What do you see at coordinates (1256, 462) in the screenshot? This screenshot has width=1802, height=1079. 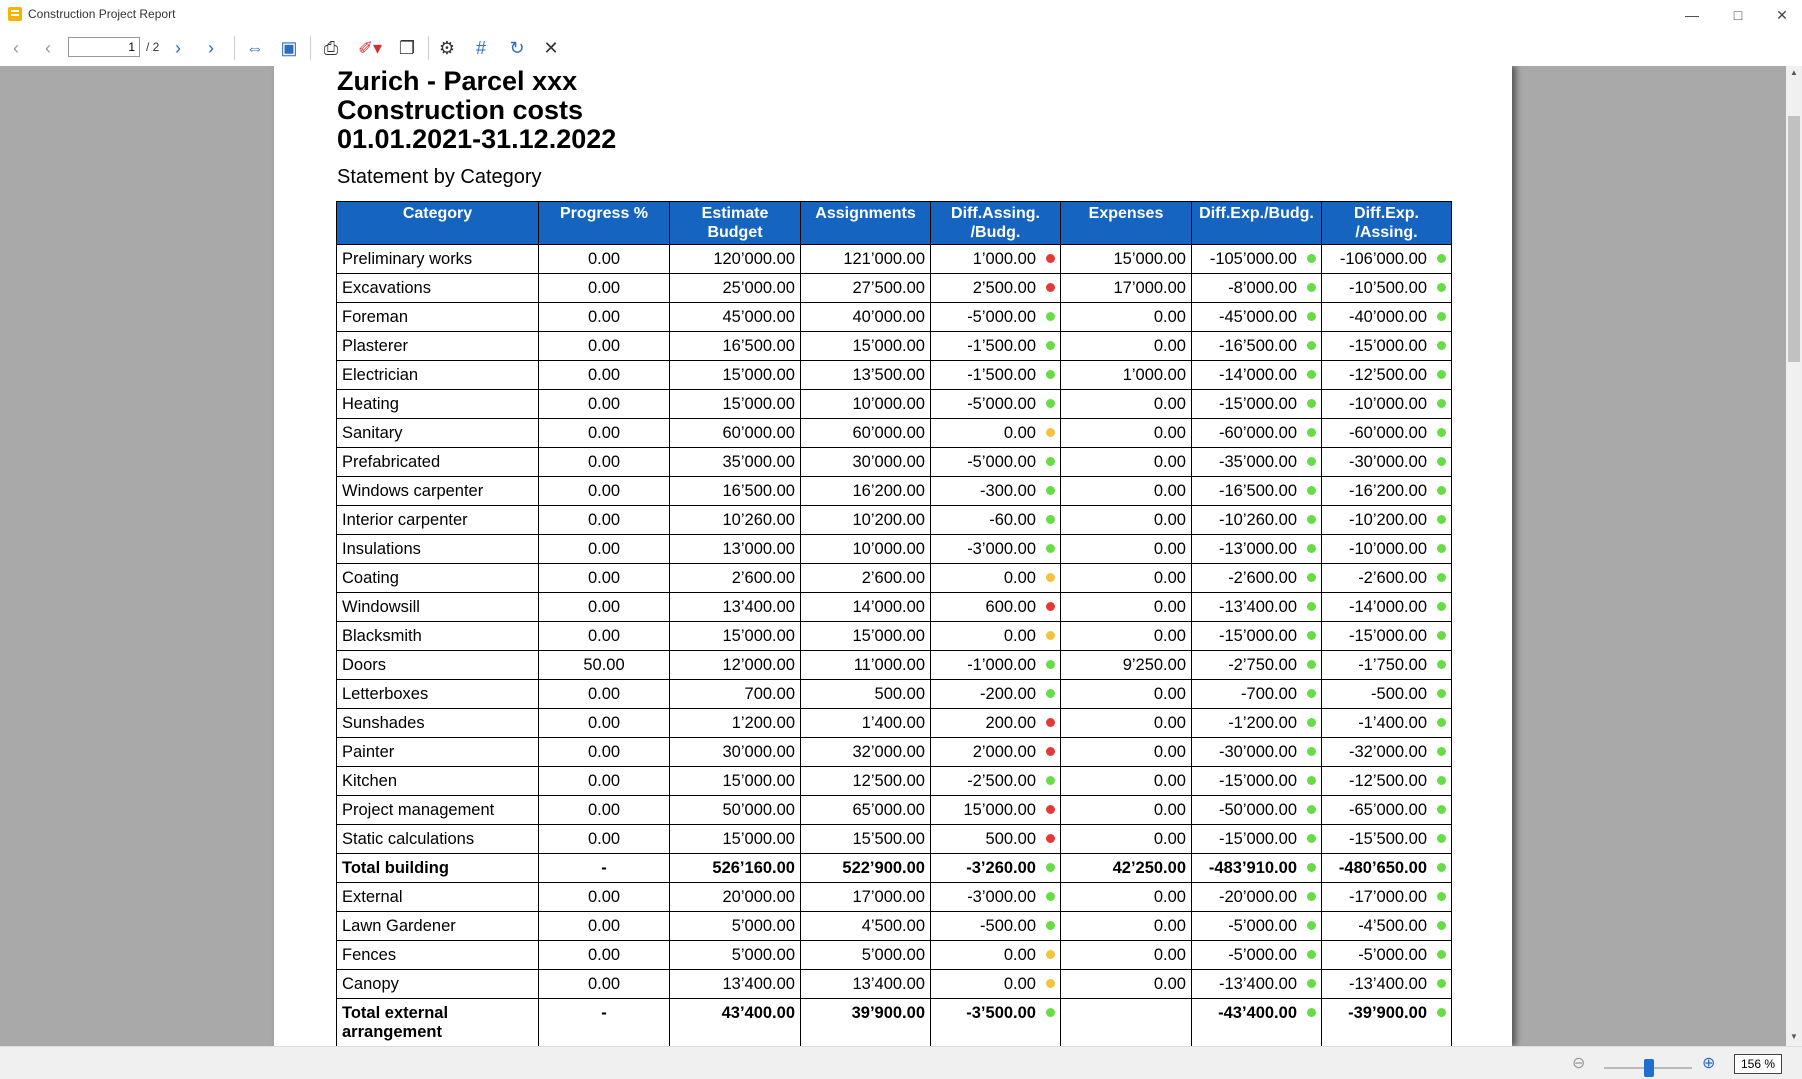 I see `cell-diffeb: -35’000.00` at bounding box center [1256, 462].